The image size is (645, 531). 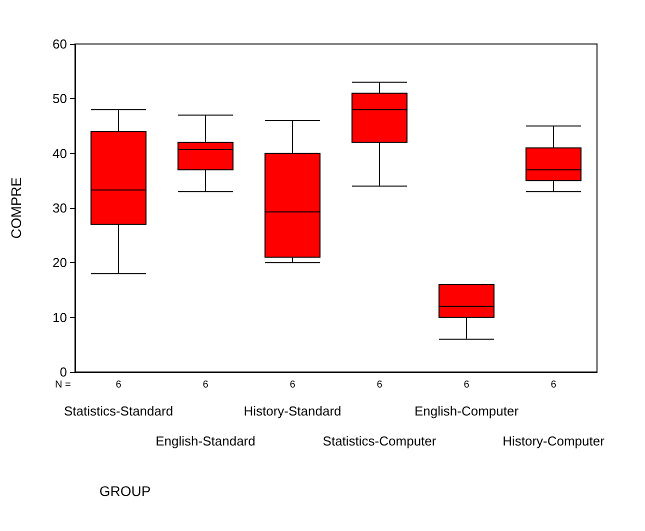 I want to click on y-tick-label: 60, so click(x=59, y=44).